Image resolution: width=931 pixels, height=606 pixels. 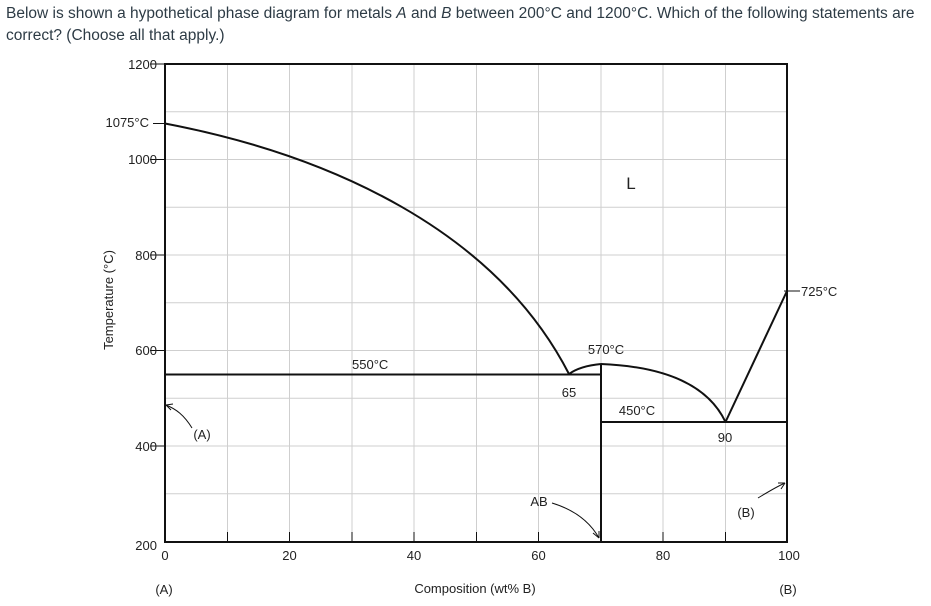 I want to click on phase-a-label: (A), so click(x=201, y=434).